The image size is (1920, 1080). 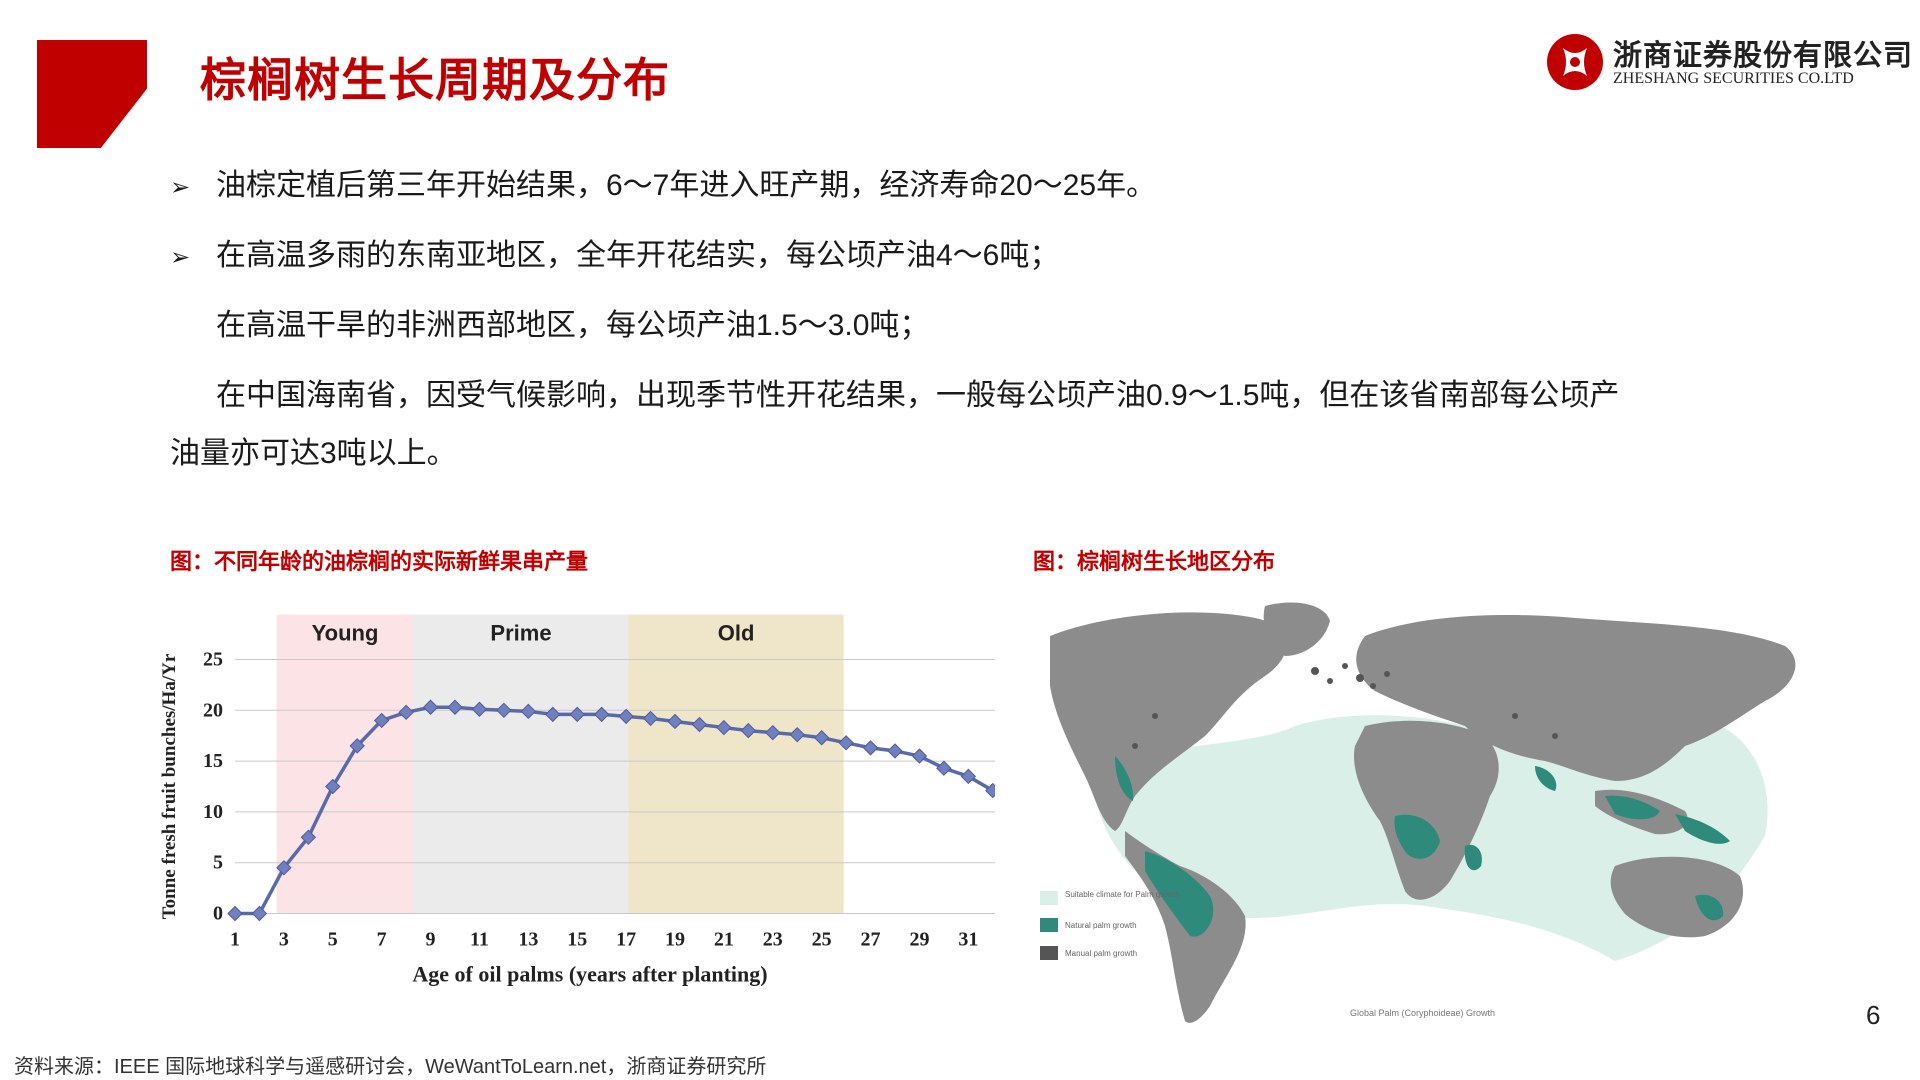 What do you see at coordinates (218, 863) in the screenshot?
I see `y-tick-label: 5` at bounding box center [218, 863].